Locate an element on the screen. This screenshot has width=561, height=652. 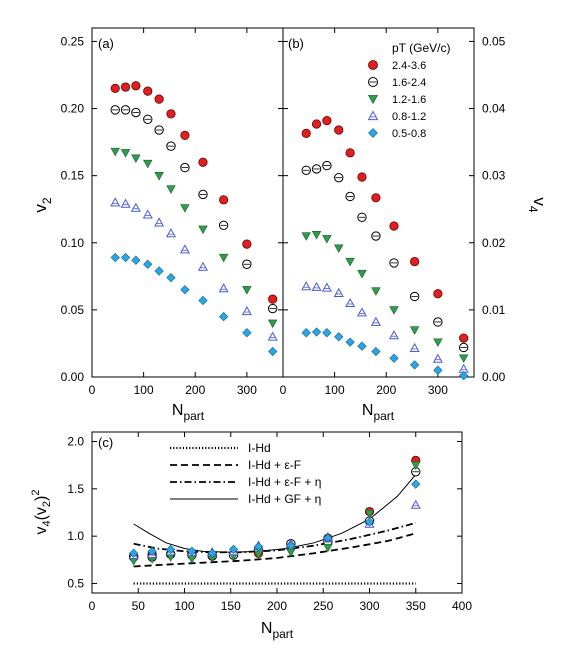
legend-line-label-i-hd: I-Hd is located at coordinates (259, 448).